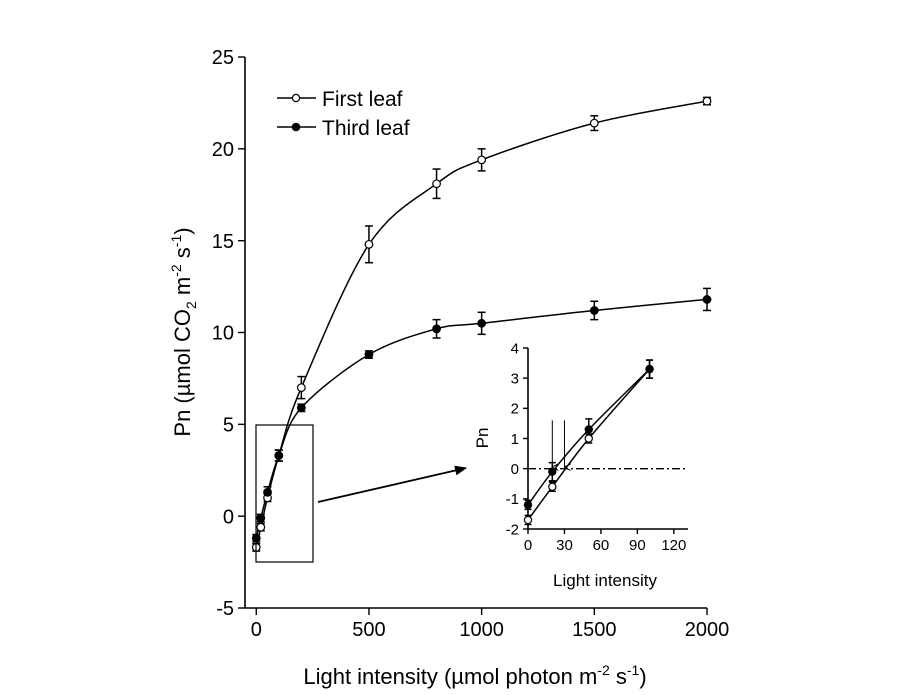 This screenshot has width=920, height=695. Describe the element at coordinates (515, 348) in the screenshot. I see `inset-y-tick-label: 4` at that location.